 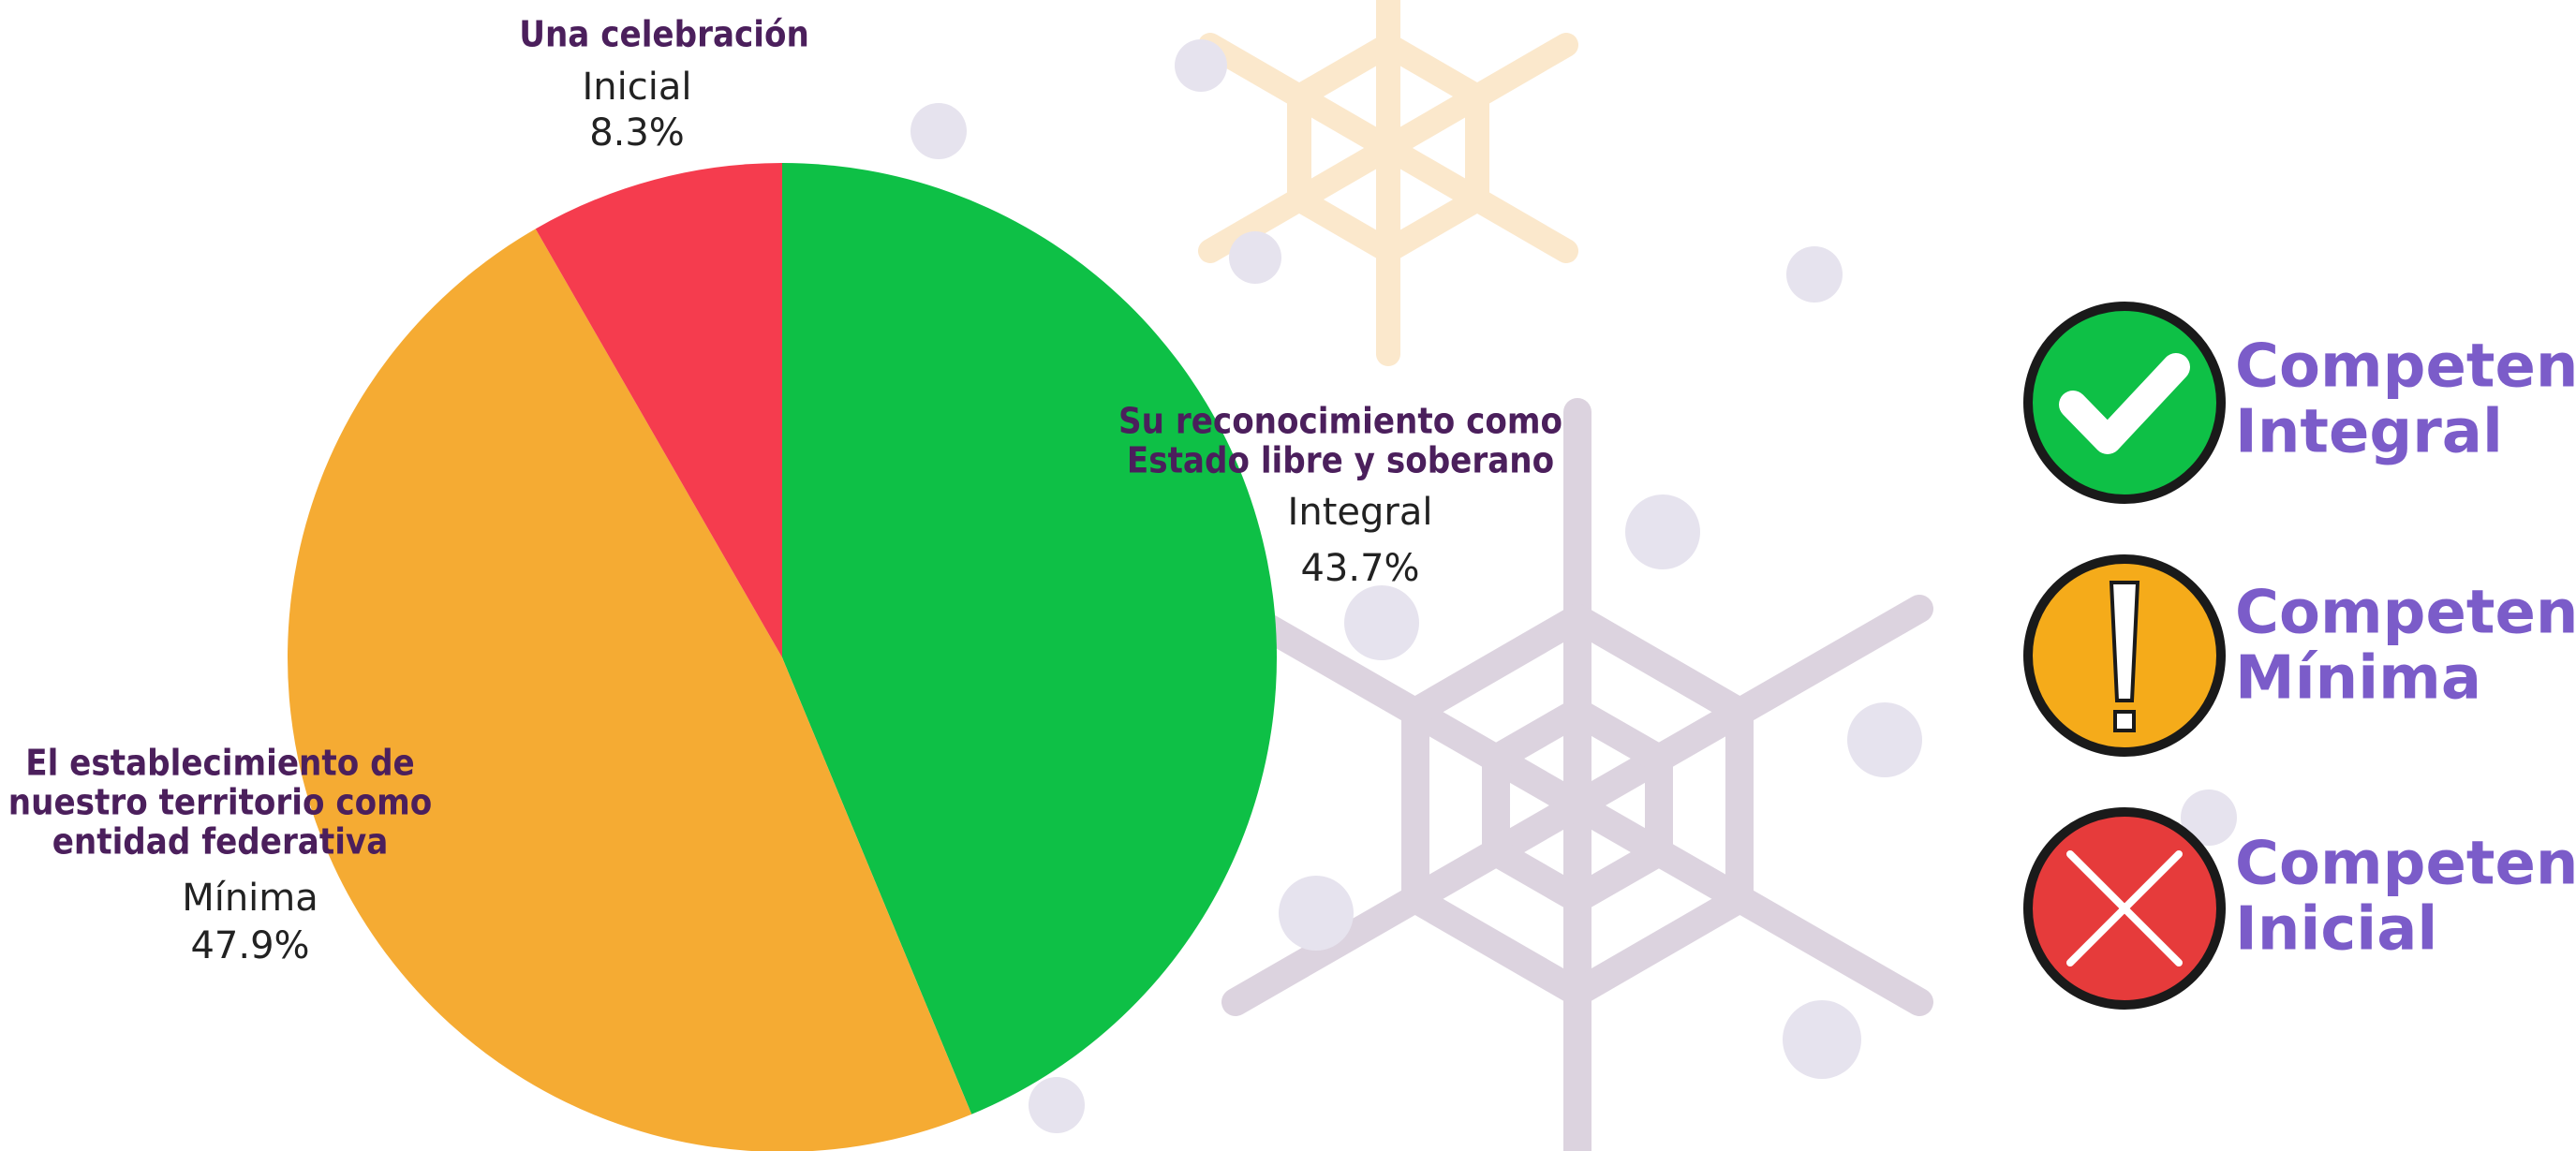 I want to click on slice-value: 43.7%, so click(x=1359, y=568).